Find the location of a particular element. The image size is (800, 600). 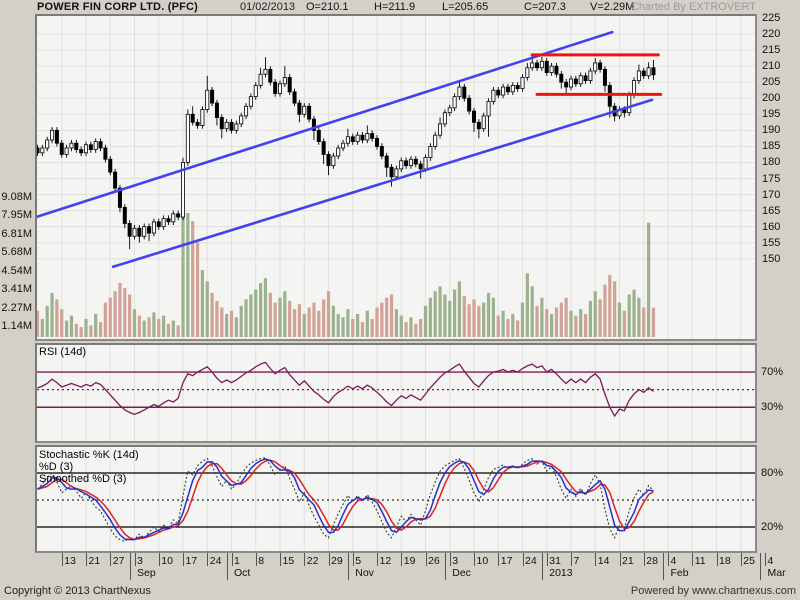

date-tick-label: 17 is located at coordinates (506, 561).